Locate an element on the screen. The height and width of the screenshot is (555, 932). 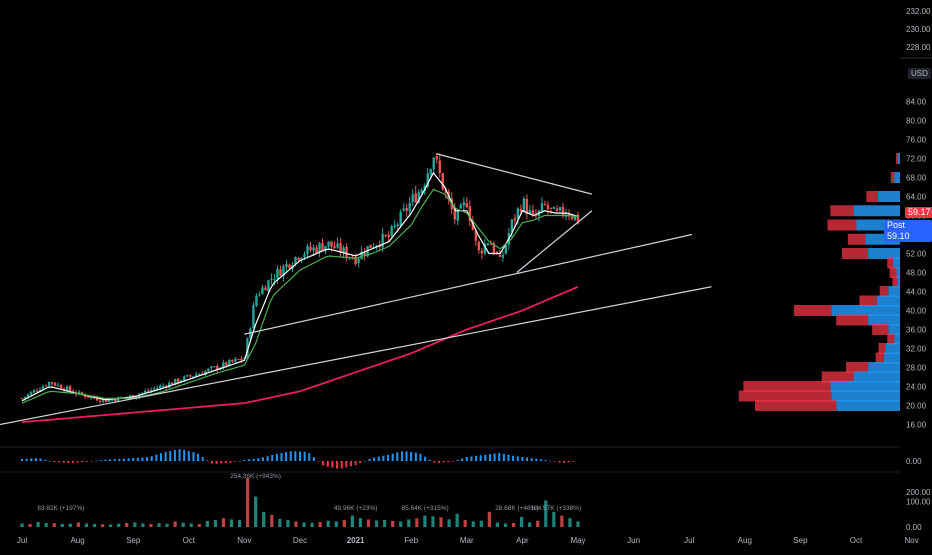
time-axis-label: Sep is located at coordinates (133, 540).